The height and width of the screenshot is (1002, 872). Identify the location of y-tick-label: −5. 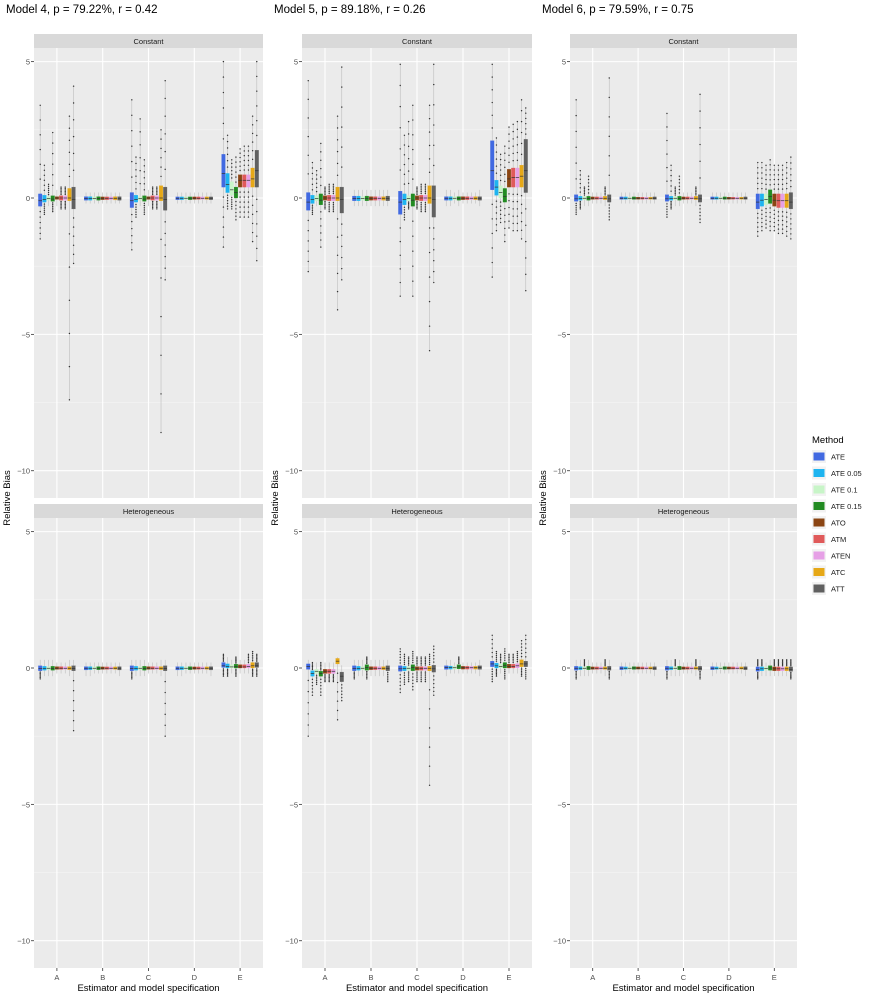
(293, 804).